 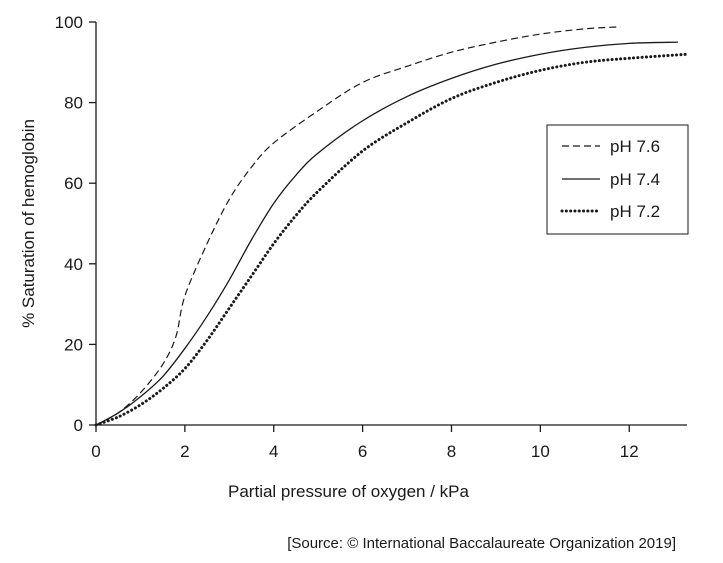 I want to click on x-tick-label: 12, so click(x=629, y=451).